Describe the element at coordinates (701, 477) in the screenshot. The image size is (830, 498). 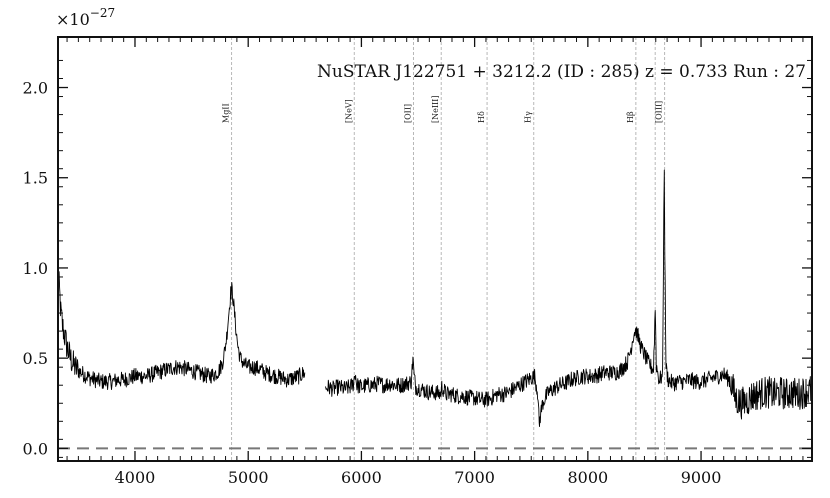
I see `x-tick-label: 9000` at that location.